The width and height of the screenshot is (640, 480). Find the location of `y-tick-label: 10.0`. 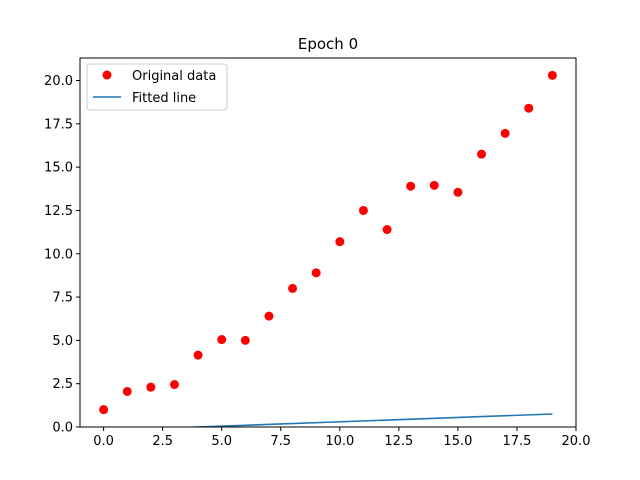

y-tick-label: 10.0 is located at coordinates (58, 254).